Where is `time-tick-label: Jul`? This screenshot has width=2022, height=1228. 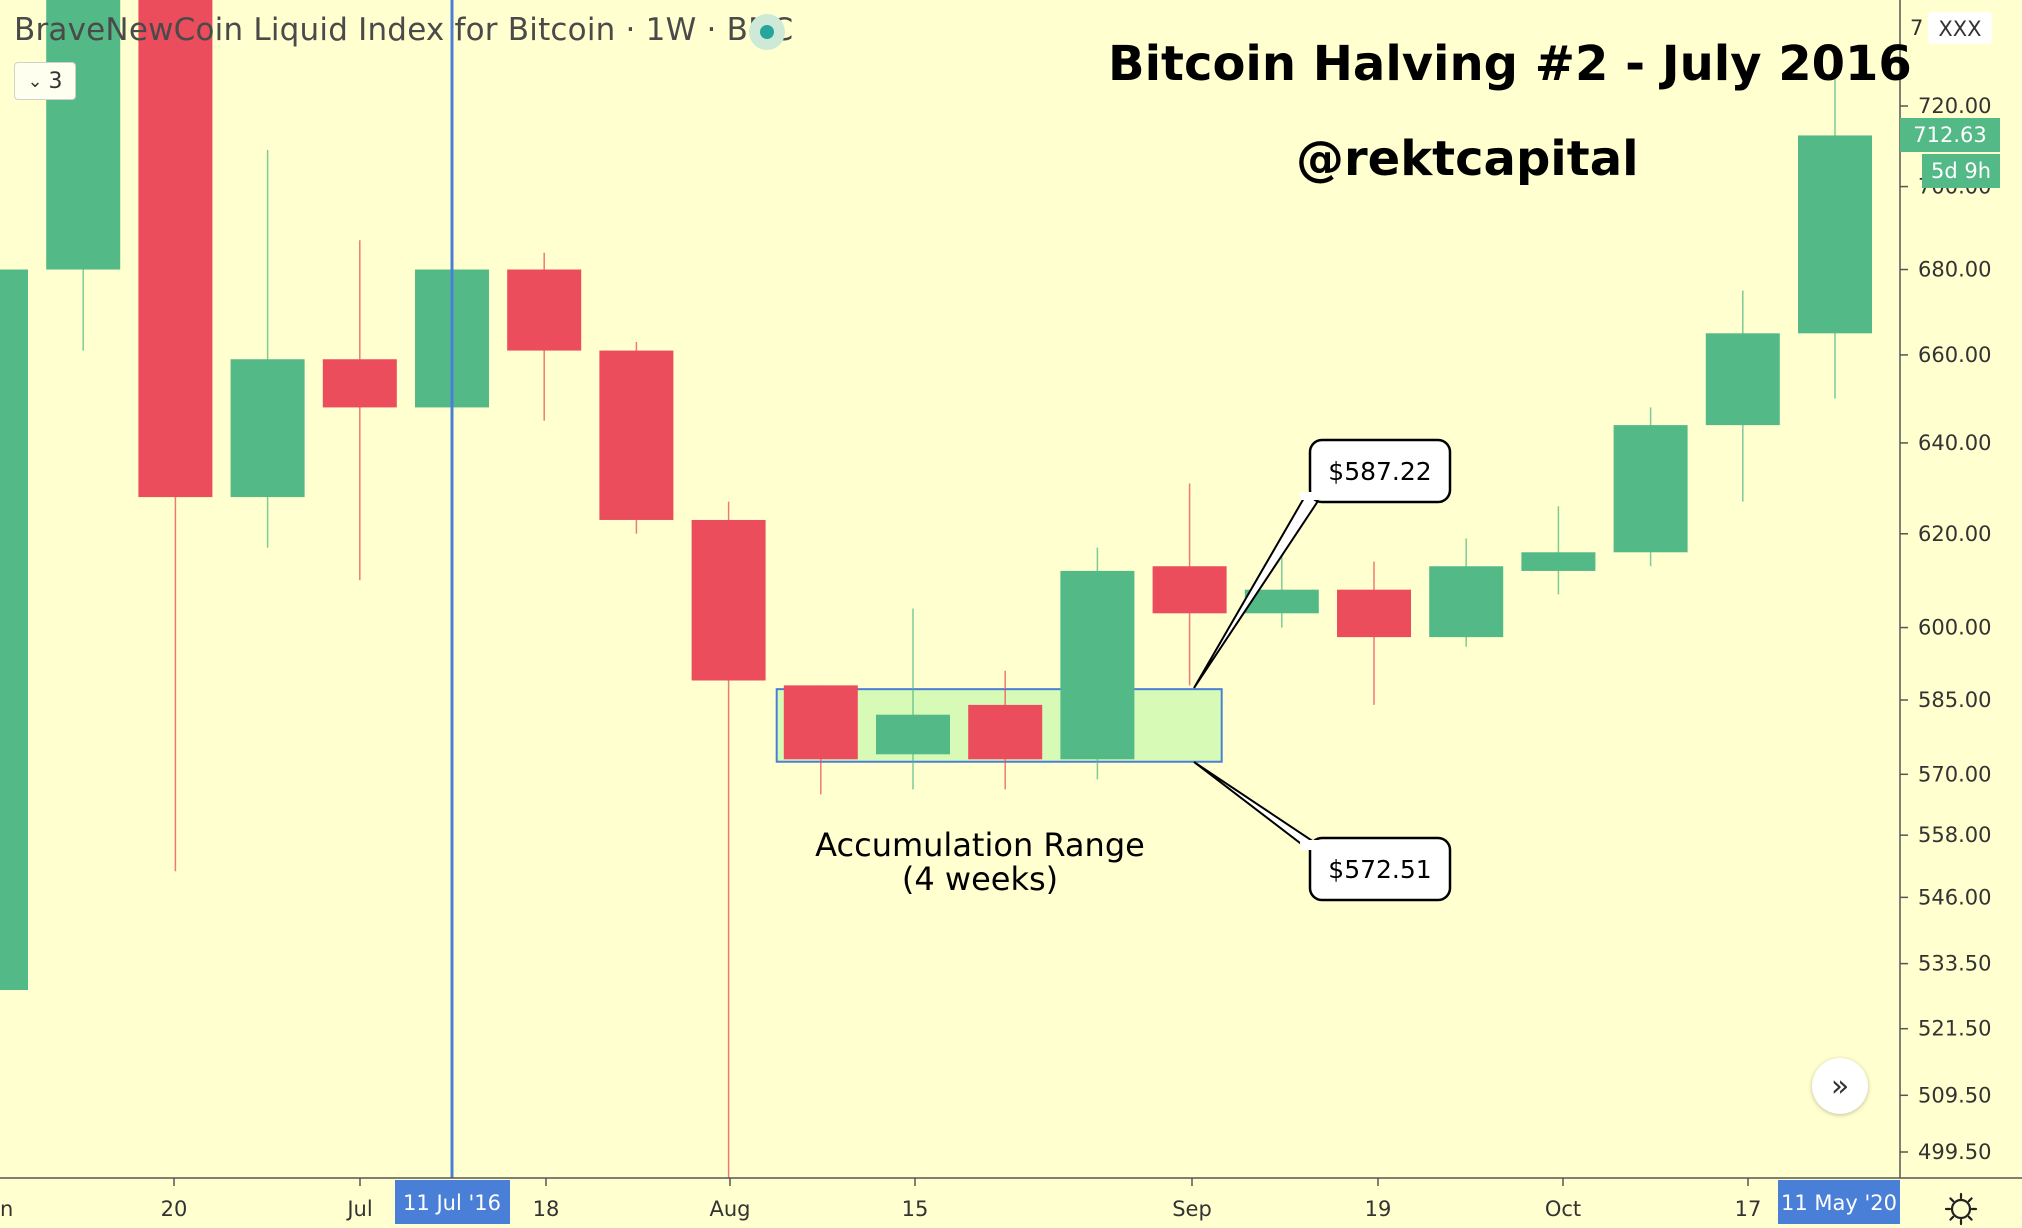
time-tick-label: Jul is located at coordinates (358, 1209).